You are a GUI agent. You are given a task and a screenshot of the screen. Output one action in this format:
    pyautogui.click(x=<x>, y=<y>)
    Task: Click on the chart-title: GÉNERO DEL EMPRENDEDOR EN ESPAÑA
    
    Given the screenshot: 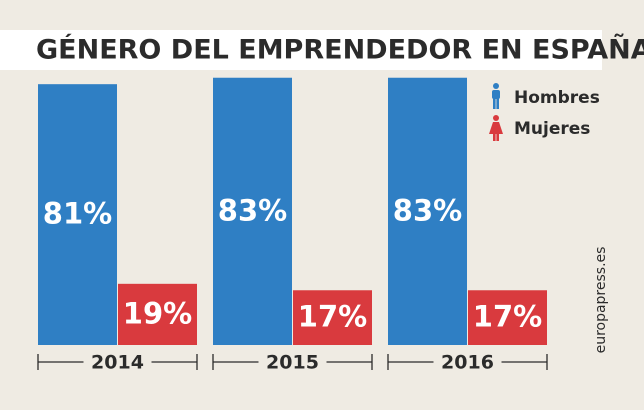 What is the action you would take?
    pyautogui.click(x=340, y=50)
    